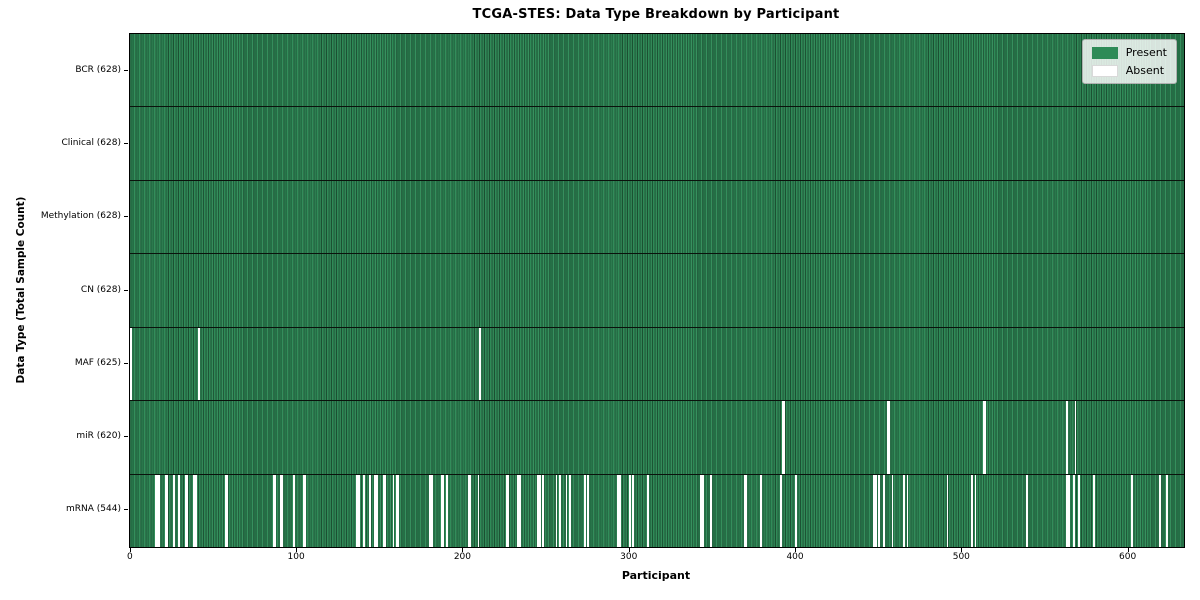  What do you see at coordinates (1128, 557) in the screenshot?
I see `x-tick-label: 600` at bounding box center [1128, 557].